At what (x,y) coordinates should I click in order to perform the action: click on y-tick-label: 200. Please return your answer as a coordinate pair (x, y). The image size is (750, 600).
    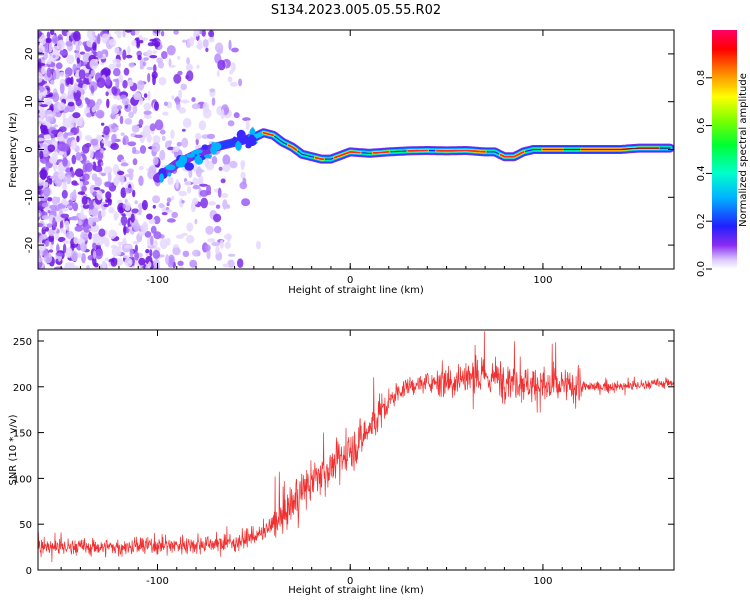
    Looking at the image, I should click on (22, 388).